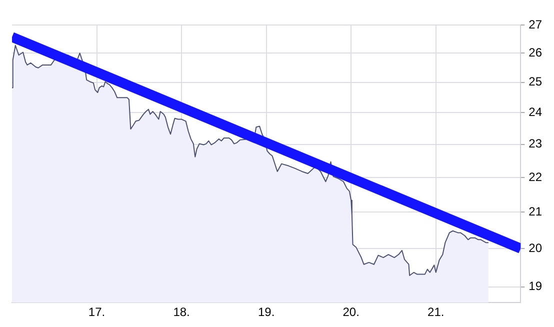  Describe the element at coordinates (97, 312) in the screenshot. I see `x-tick-label: 17.` at that location.